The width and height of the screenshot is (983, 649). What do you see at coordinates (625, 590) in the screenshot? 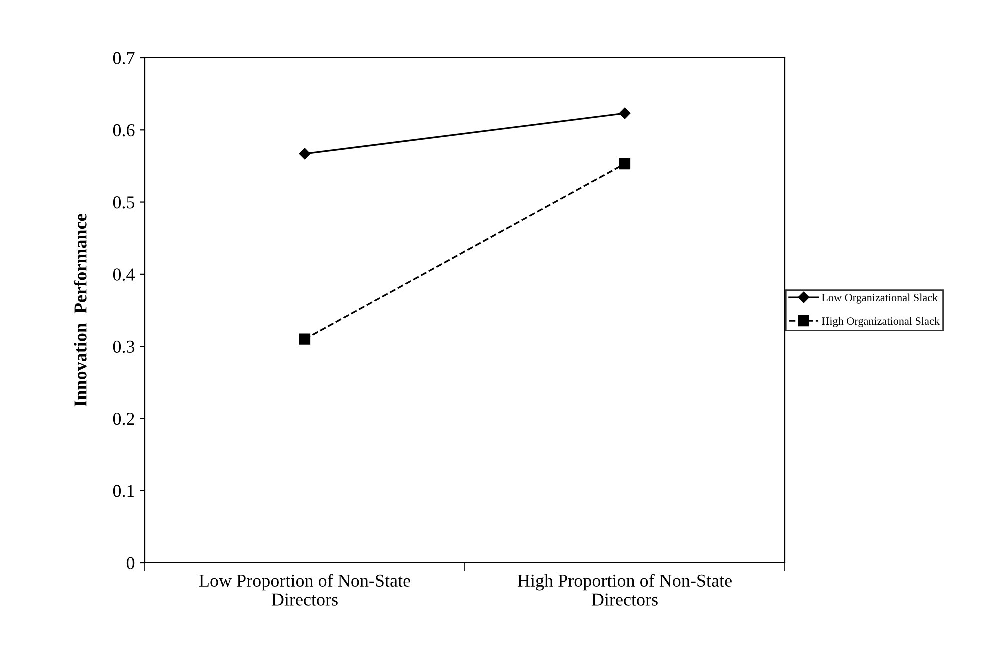
I see `x-tick-label: High Proportion of Non-State Directors` at bounding box center [625, 590].